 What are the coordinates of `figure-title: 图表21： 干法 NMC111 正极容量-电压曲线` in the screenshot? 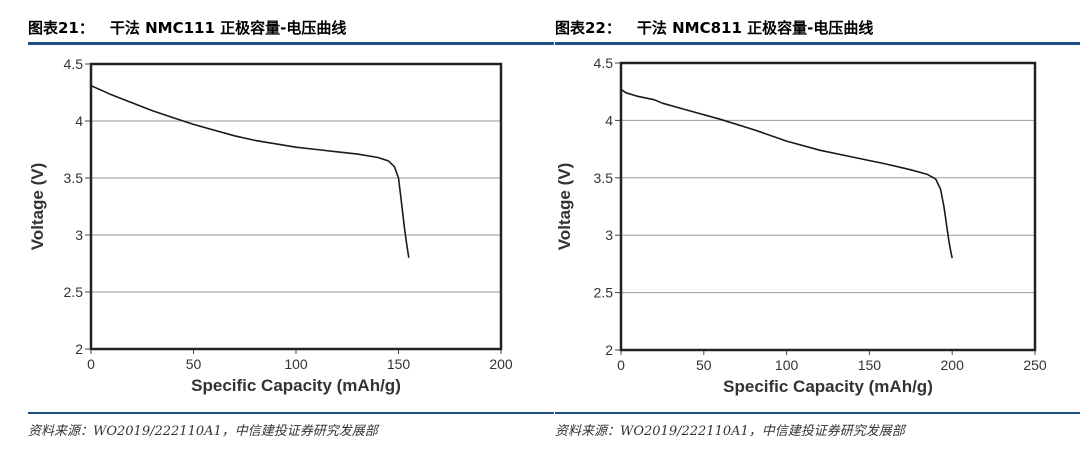 It's located at (291, 28).